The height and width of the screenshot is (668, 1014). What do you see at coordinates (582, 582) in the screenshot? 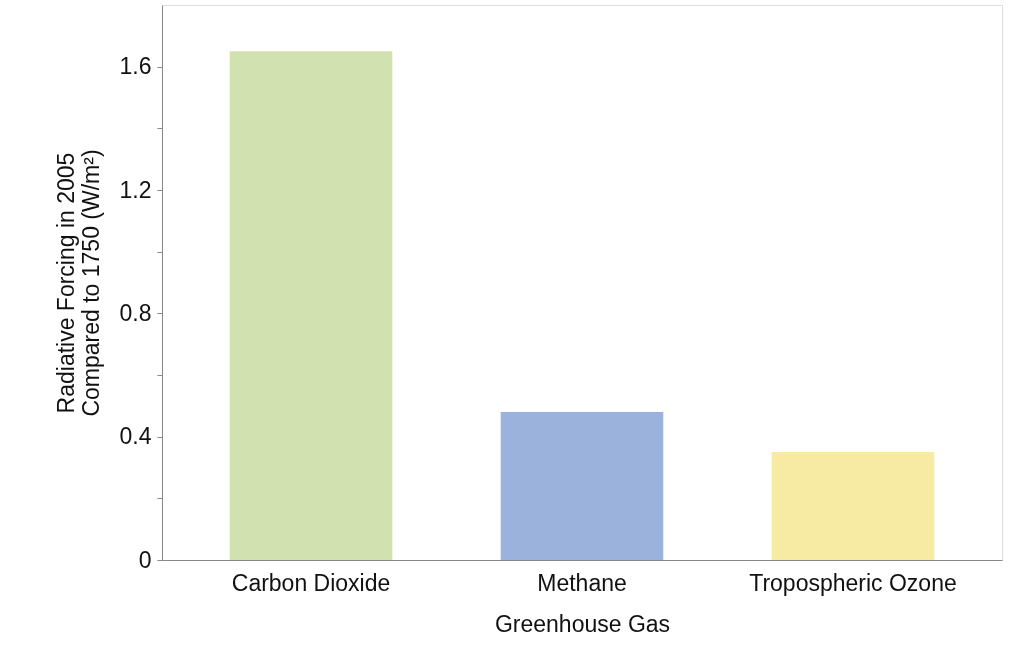
I see `x-tick-label: Methane` at bounding box center [582, 582].